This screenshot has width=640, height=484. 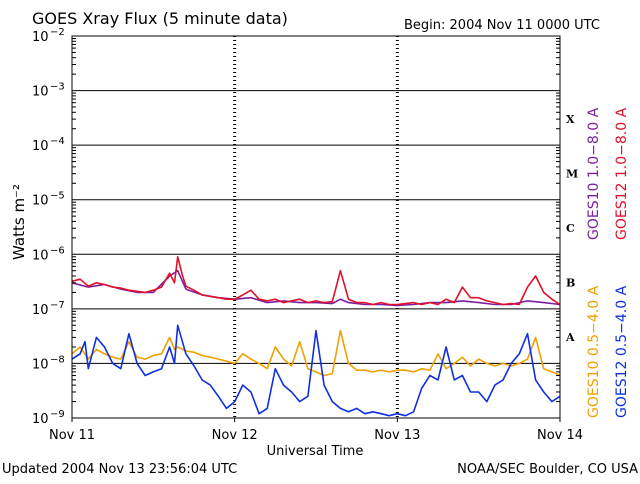 What do you see at coordinates (57, 305) in the screenshot?
I see `y-tick-exponent: −7` at bounding box center [57, 305].